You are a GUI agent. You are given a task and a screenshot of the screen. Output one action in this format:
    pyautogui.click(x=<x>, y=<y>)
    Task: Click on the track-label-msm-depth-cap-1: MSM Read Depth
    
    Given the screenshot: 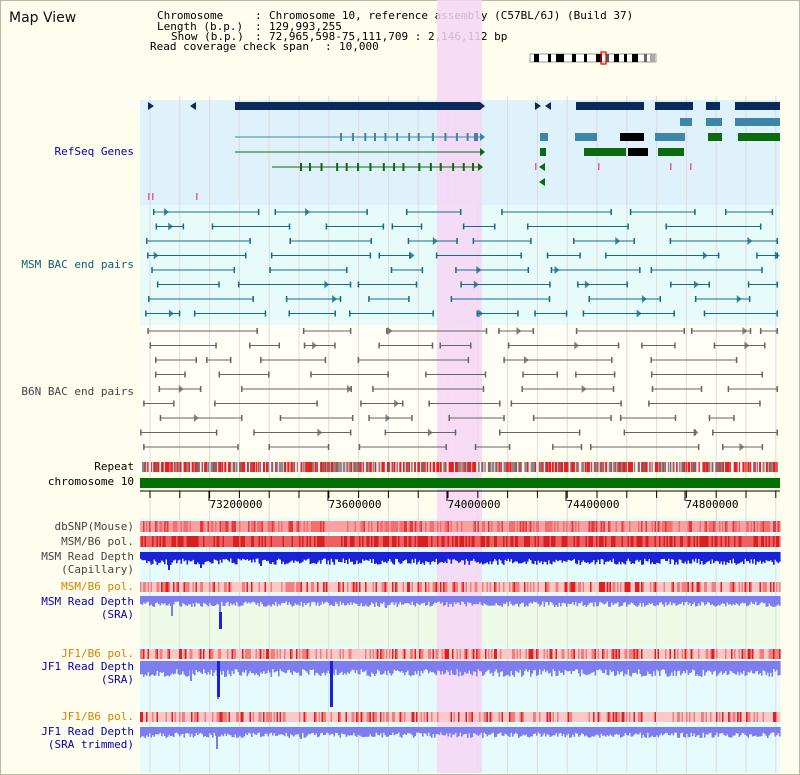 What is the action you would take?
    pyautogui.click(x=87, y=556)
    